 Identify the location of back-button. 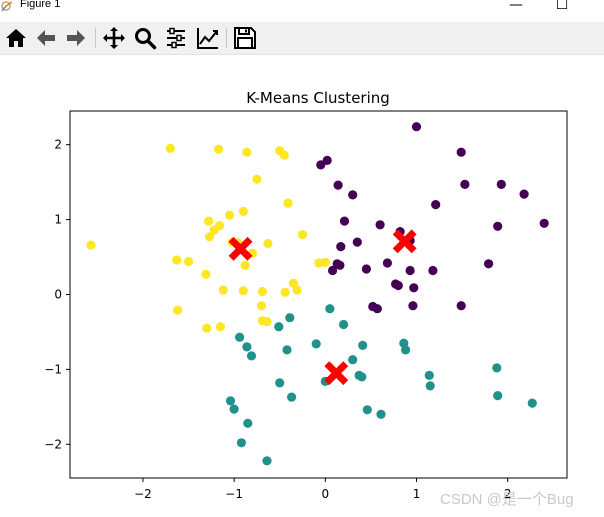
(46, 38).